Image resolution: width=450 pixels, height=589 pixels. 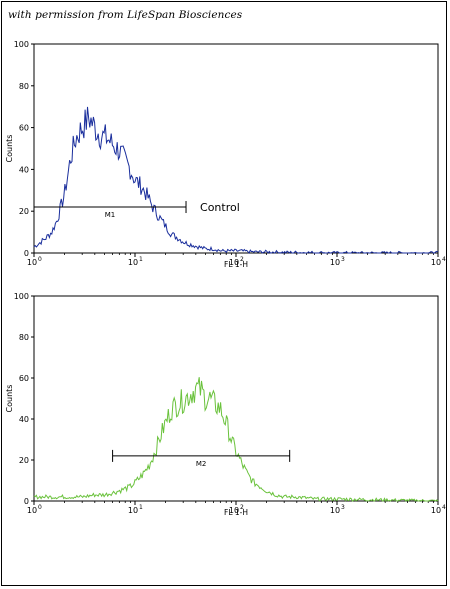 What do you see at coordinates (201, 464) in the screenshot?
I see `marker-label: M2` at bounding box center [201, 464].